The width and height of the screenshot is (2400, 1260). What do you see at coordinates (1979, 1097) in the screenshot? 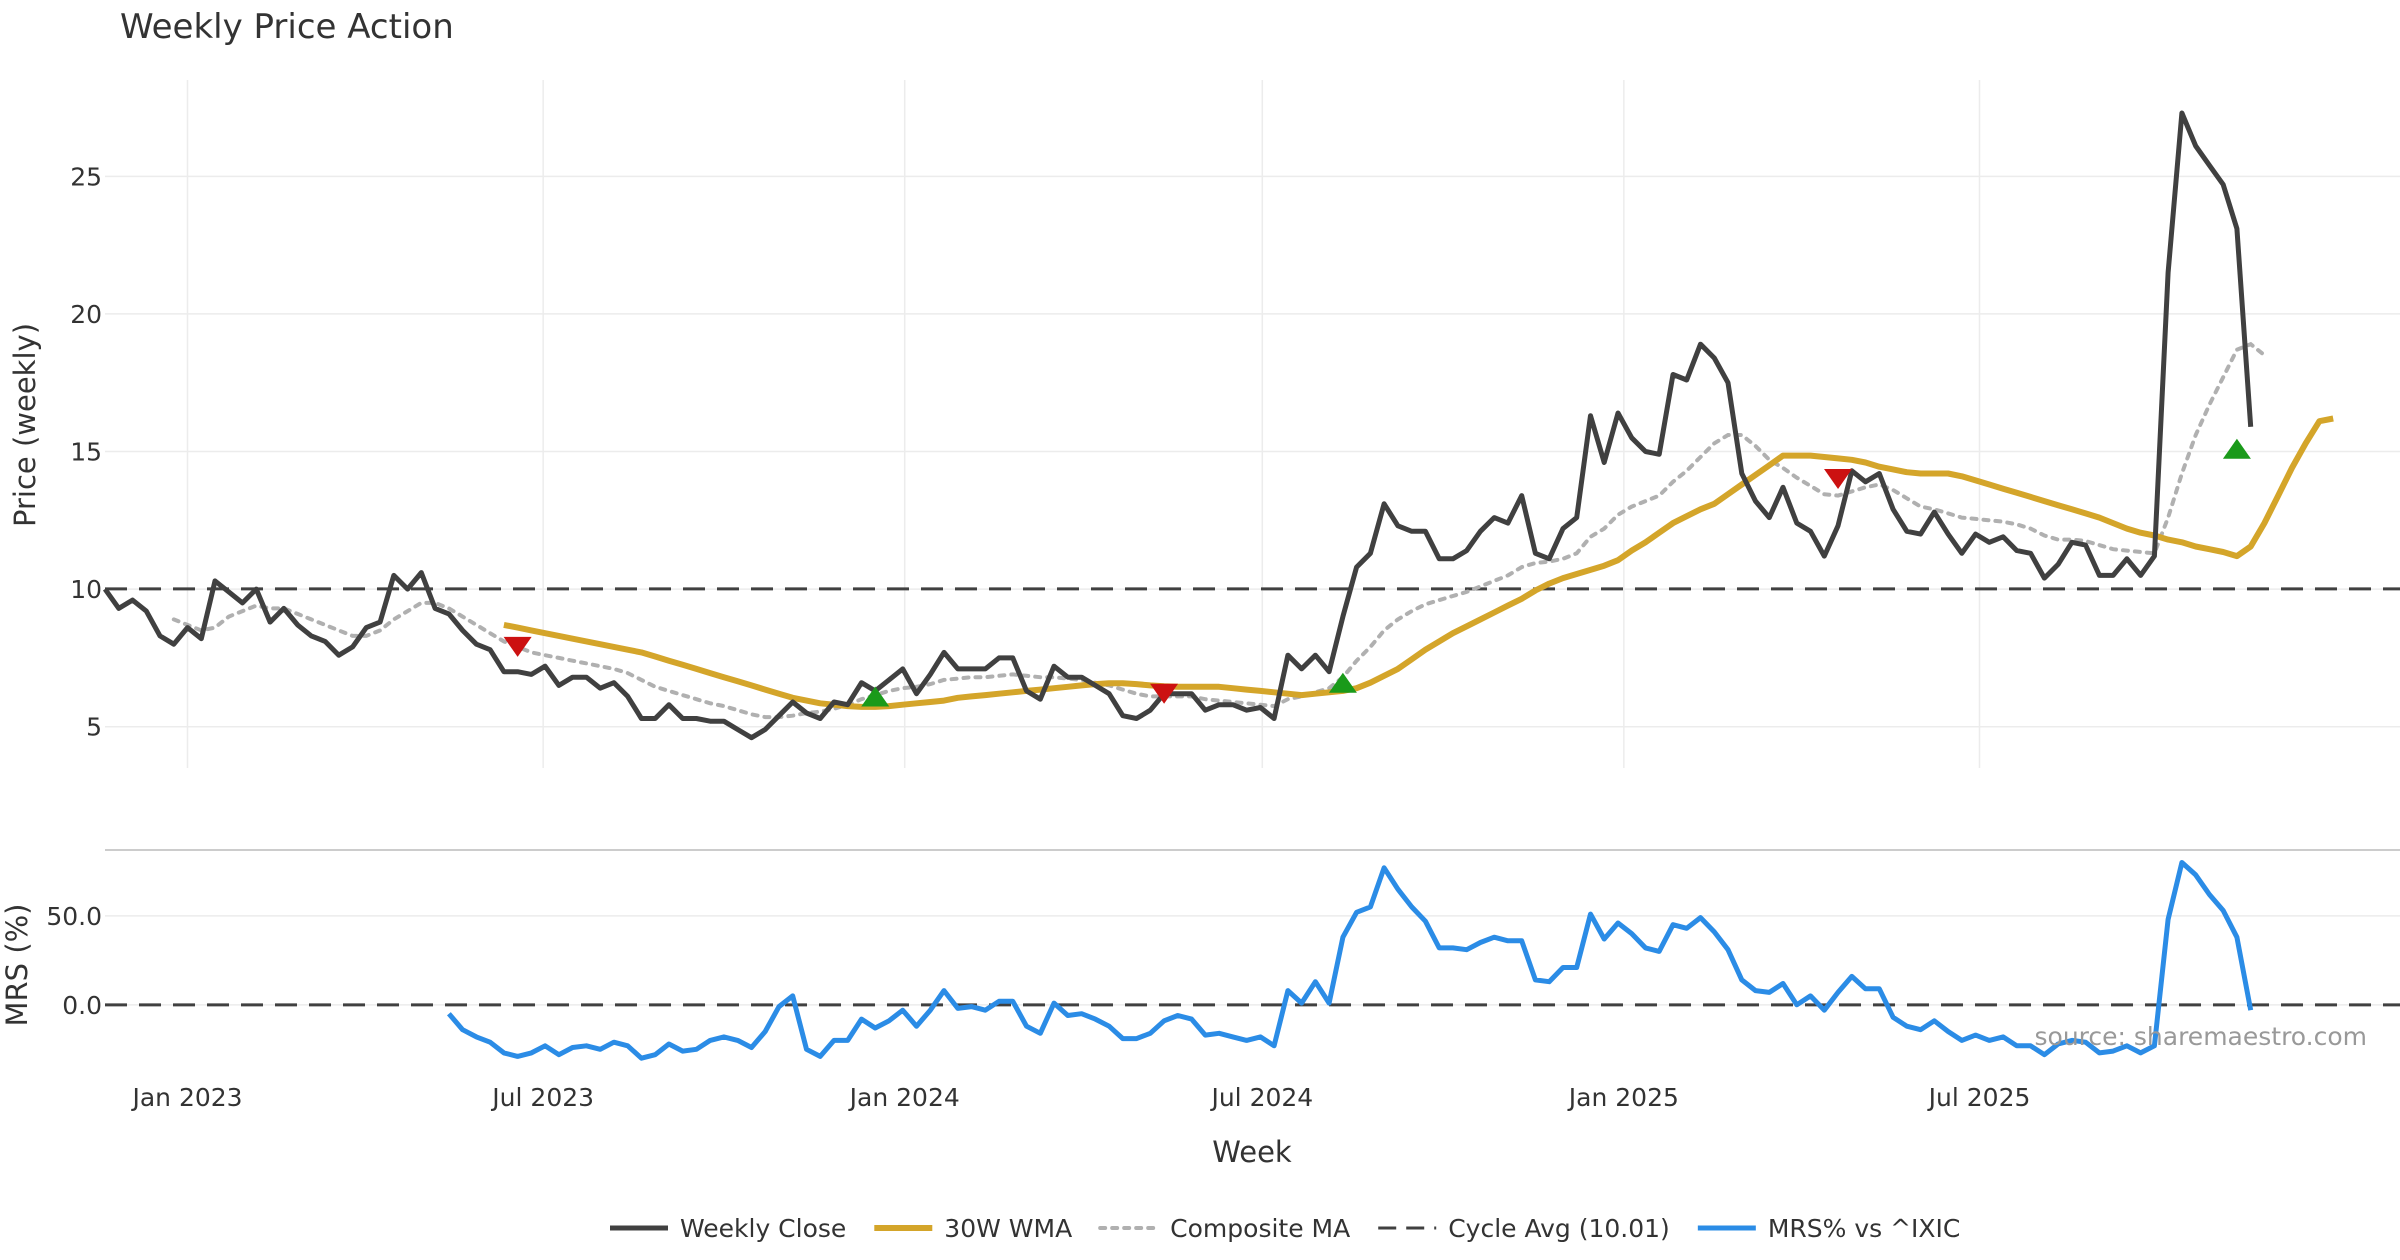
I see `x-tick-label: Jul 2025` at bounding box center [1979, 1097].